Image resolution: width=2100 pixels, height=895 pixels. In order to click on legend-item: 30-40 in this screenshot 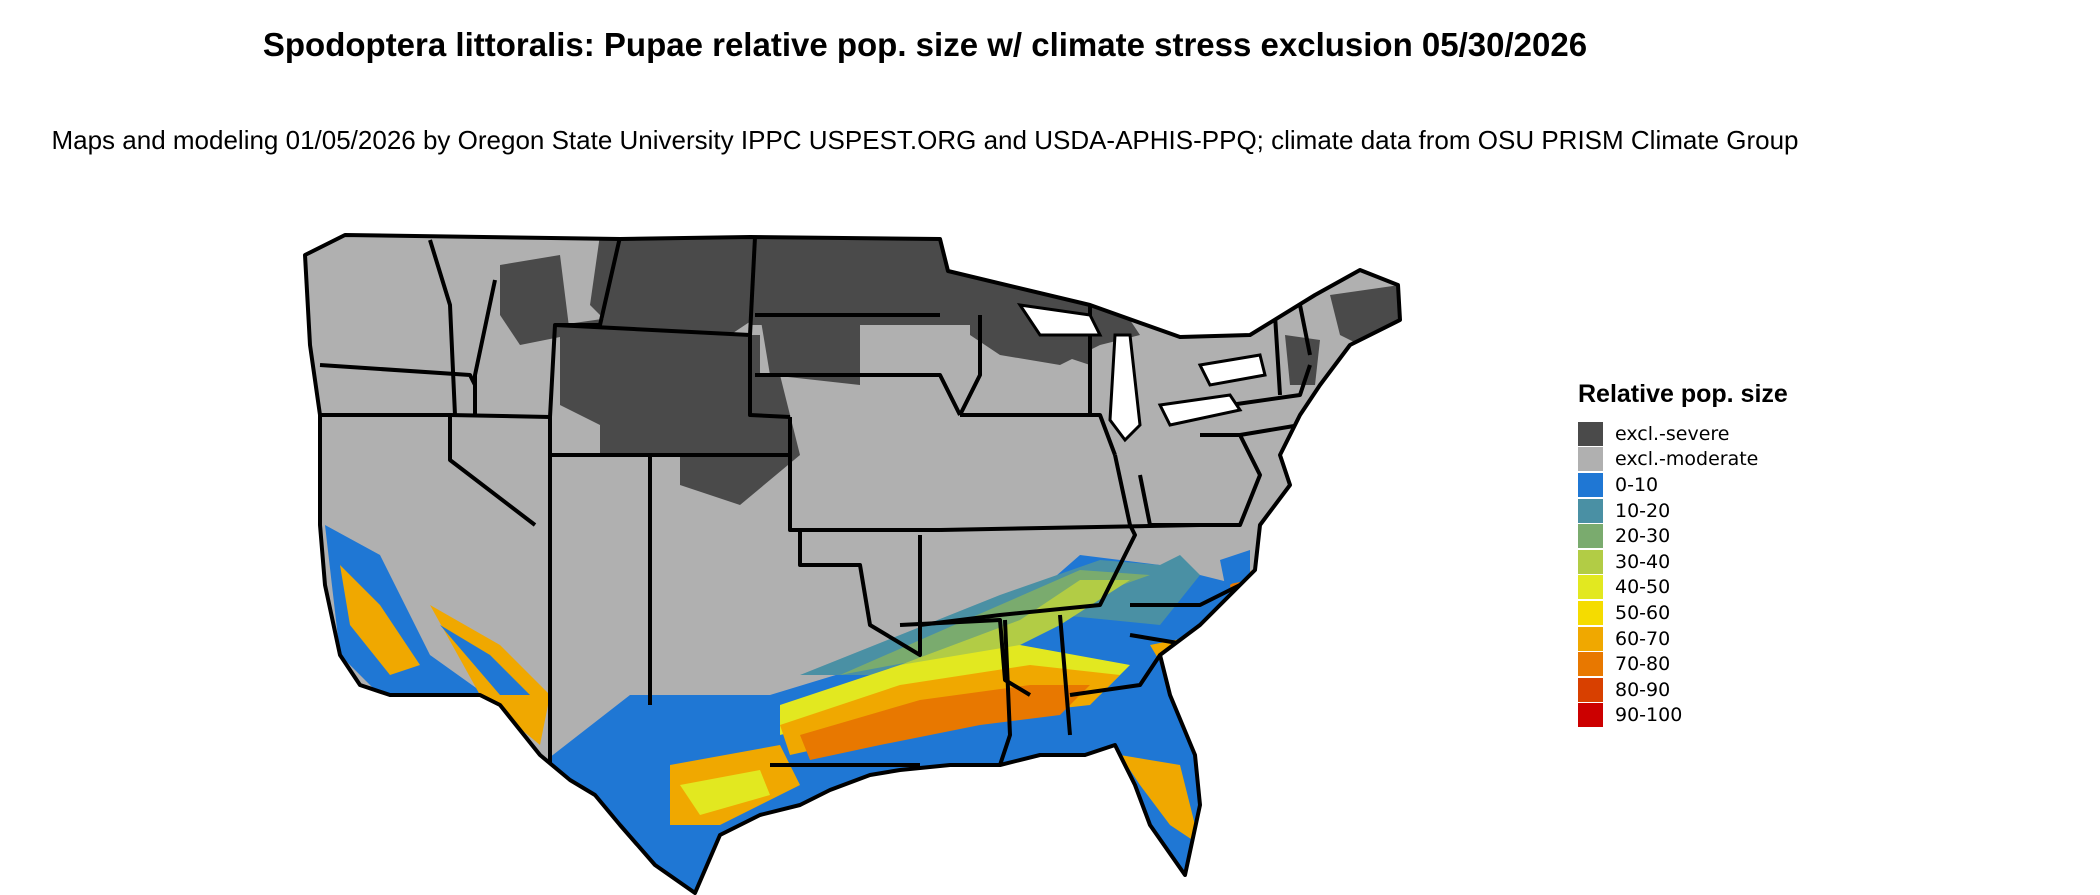, I will do `click(1683, 562)`.